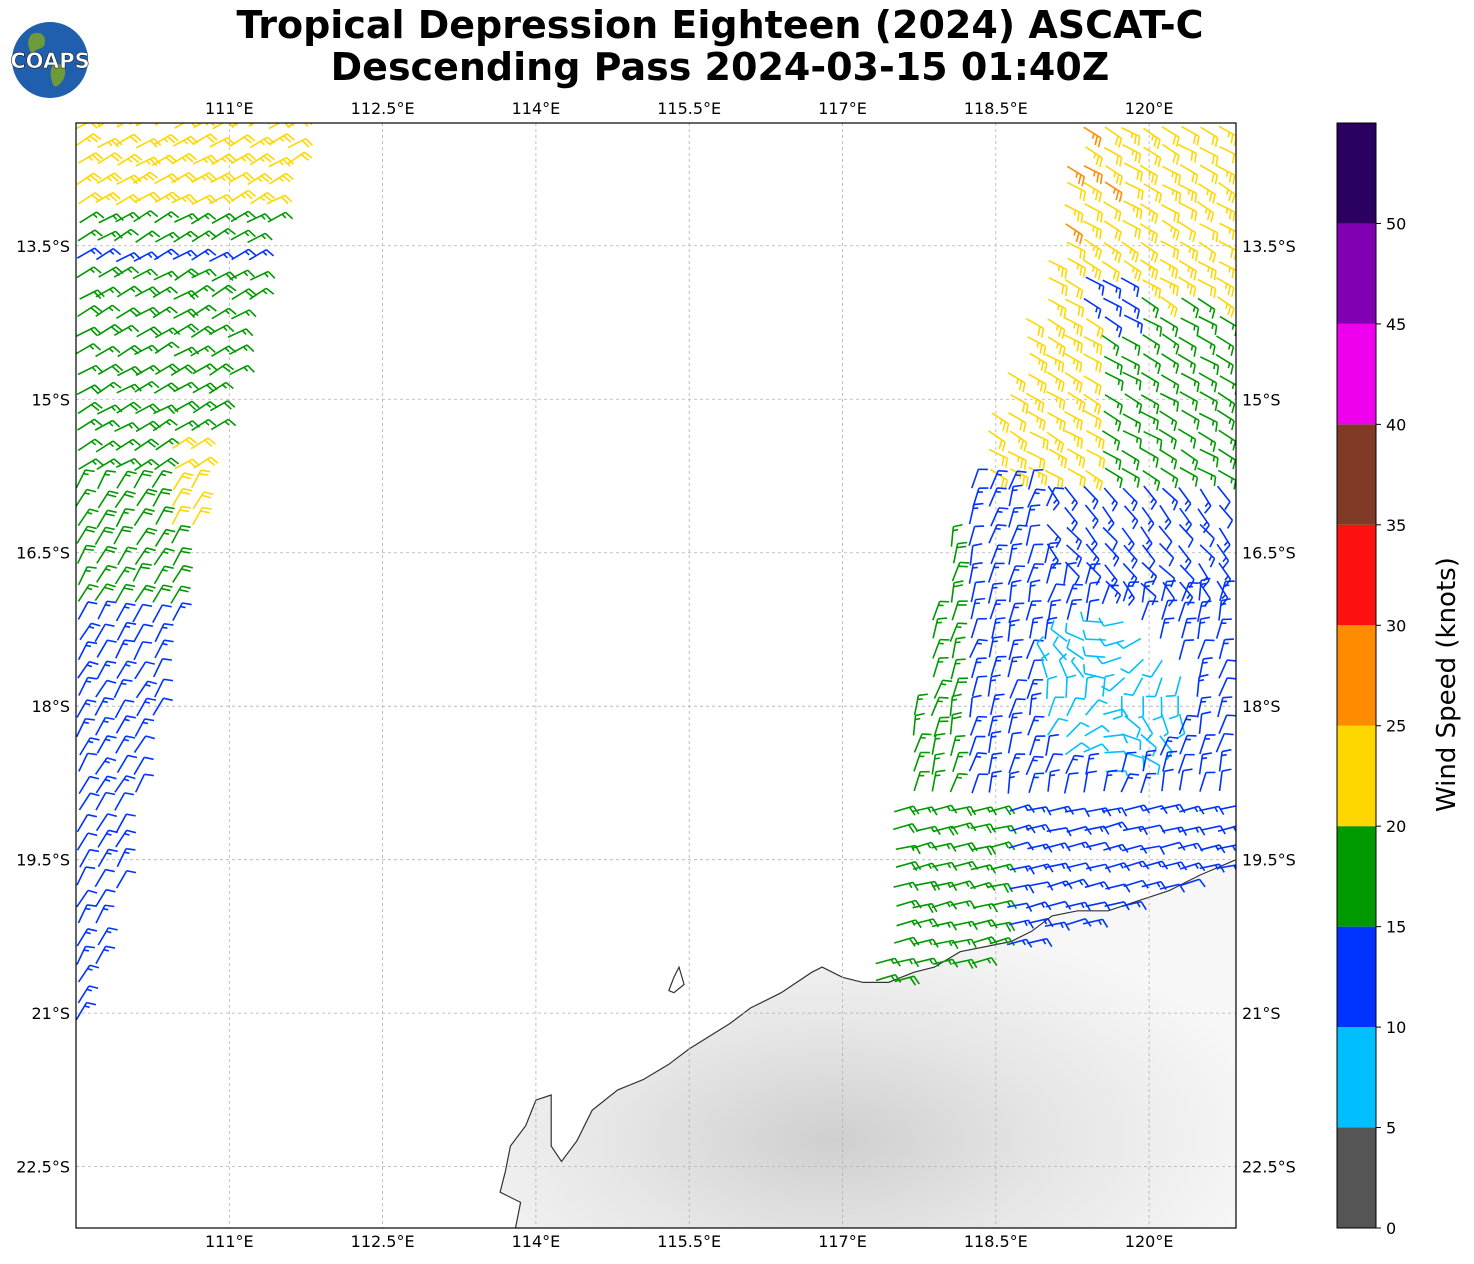  Describe the element at coordinates (43, 246) in the screenshot. I see `lat-tick-label-left: 13.5°S` at that location.